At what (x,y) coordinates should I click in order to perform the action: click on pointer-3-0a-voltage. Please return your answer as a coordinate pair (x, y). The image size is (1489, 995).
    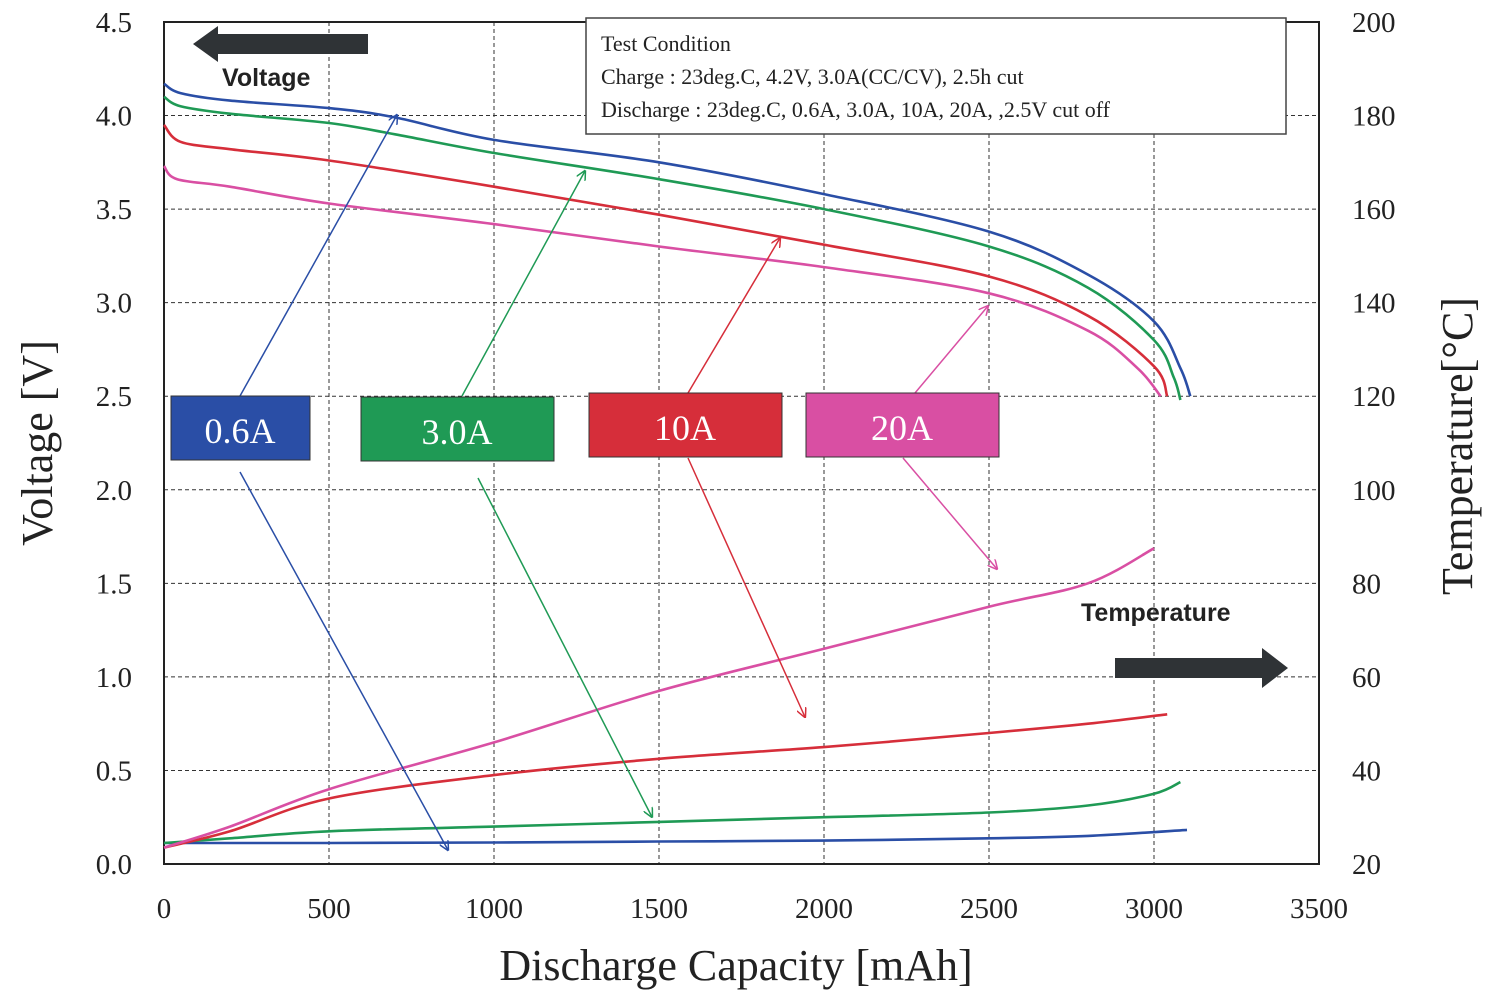
    Looking at the image, I should click on (523, 284).